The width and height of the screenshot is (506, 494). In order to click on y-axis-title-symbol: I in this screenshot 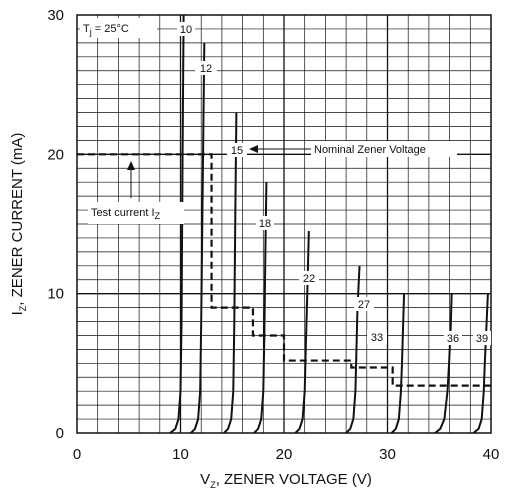, I will do `click(17, 313)`.